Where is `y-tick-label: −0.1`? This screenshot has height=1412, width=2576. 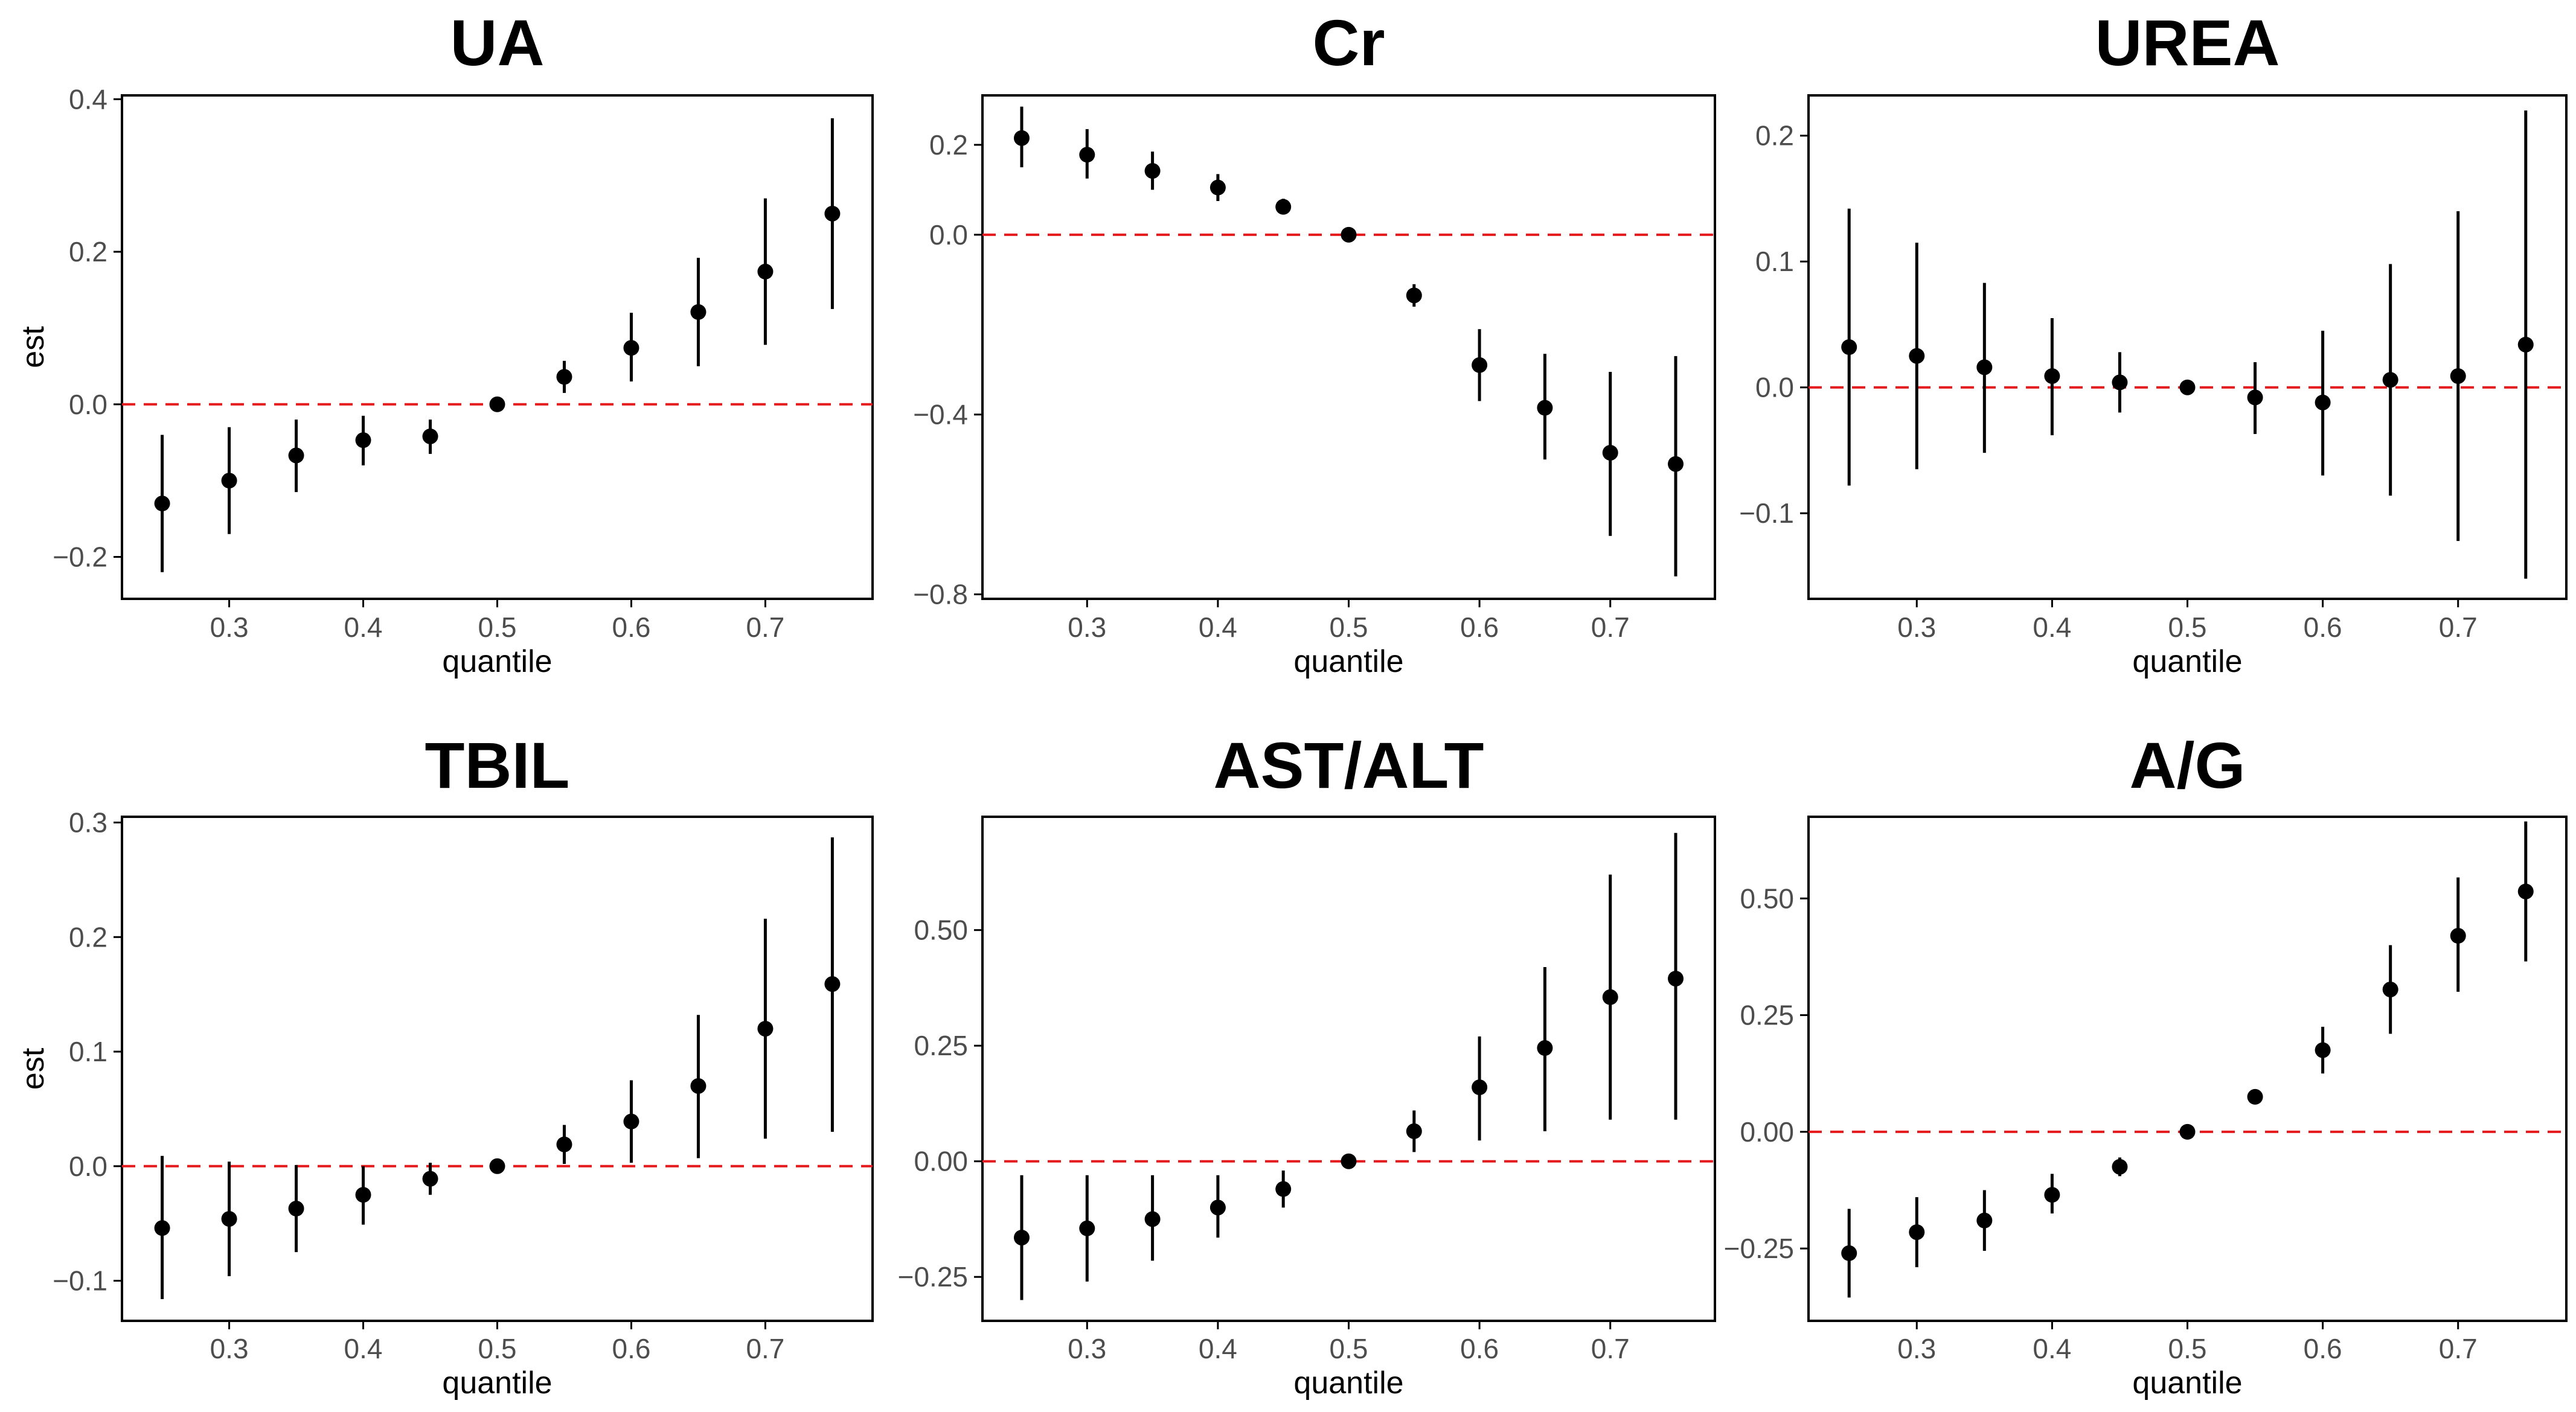 y-tick-label: −0.1 is located at coordinates (80, 1281).